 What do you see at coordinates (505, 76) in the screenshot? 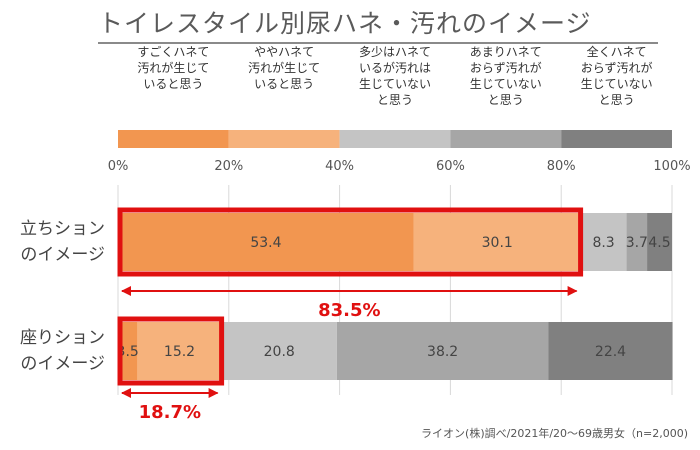
I see `legend-item-label: あまりハネて おらず汚れが 生じていない と思う` at bounding box center [505, 76].